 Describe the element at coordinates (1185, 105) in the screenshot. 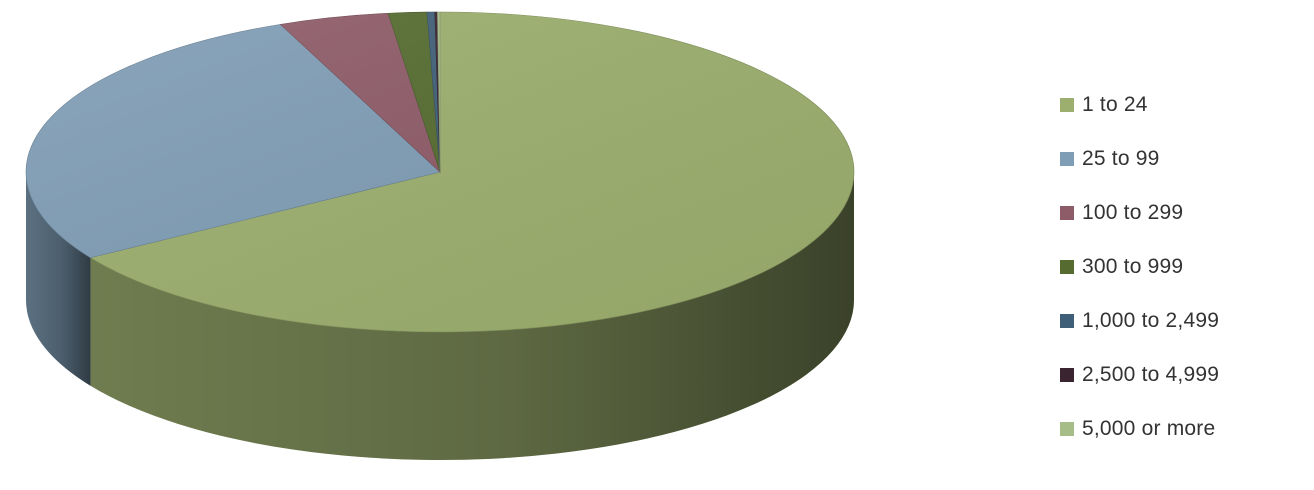

I see `legend-item: 1 to 24` at that location.